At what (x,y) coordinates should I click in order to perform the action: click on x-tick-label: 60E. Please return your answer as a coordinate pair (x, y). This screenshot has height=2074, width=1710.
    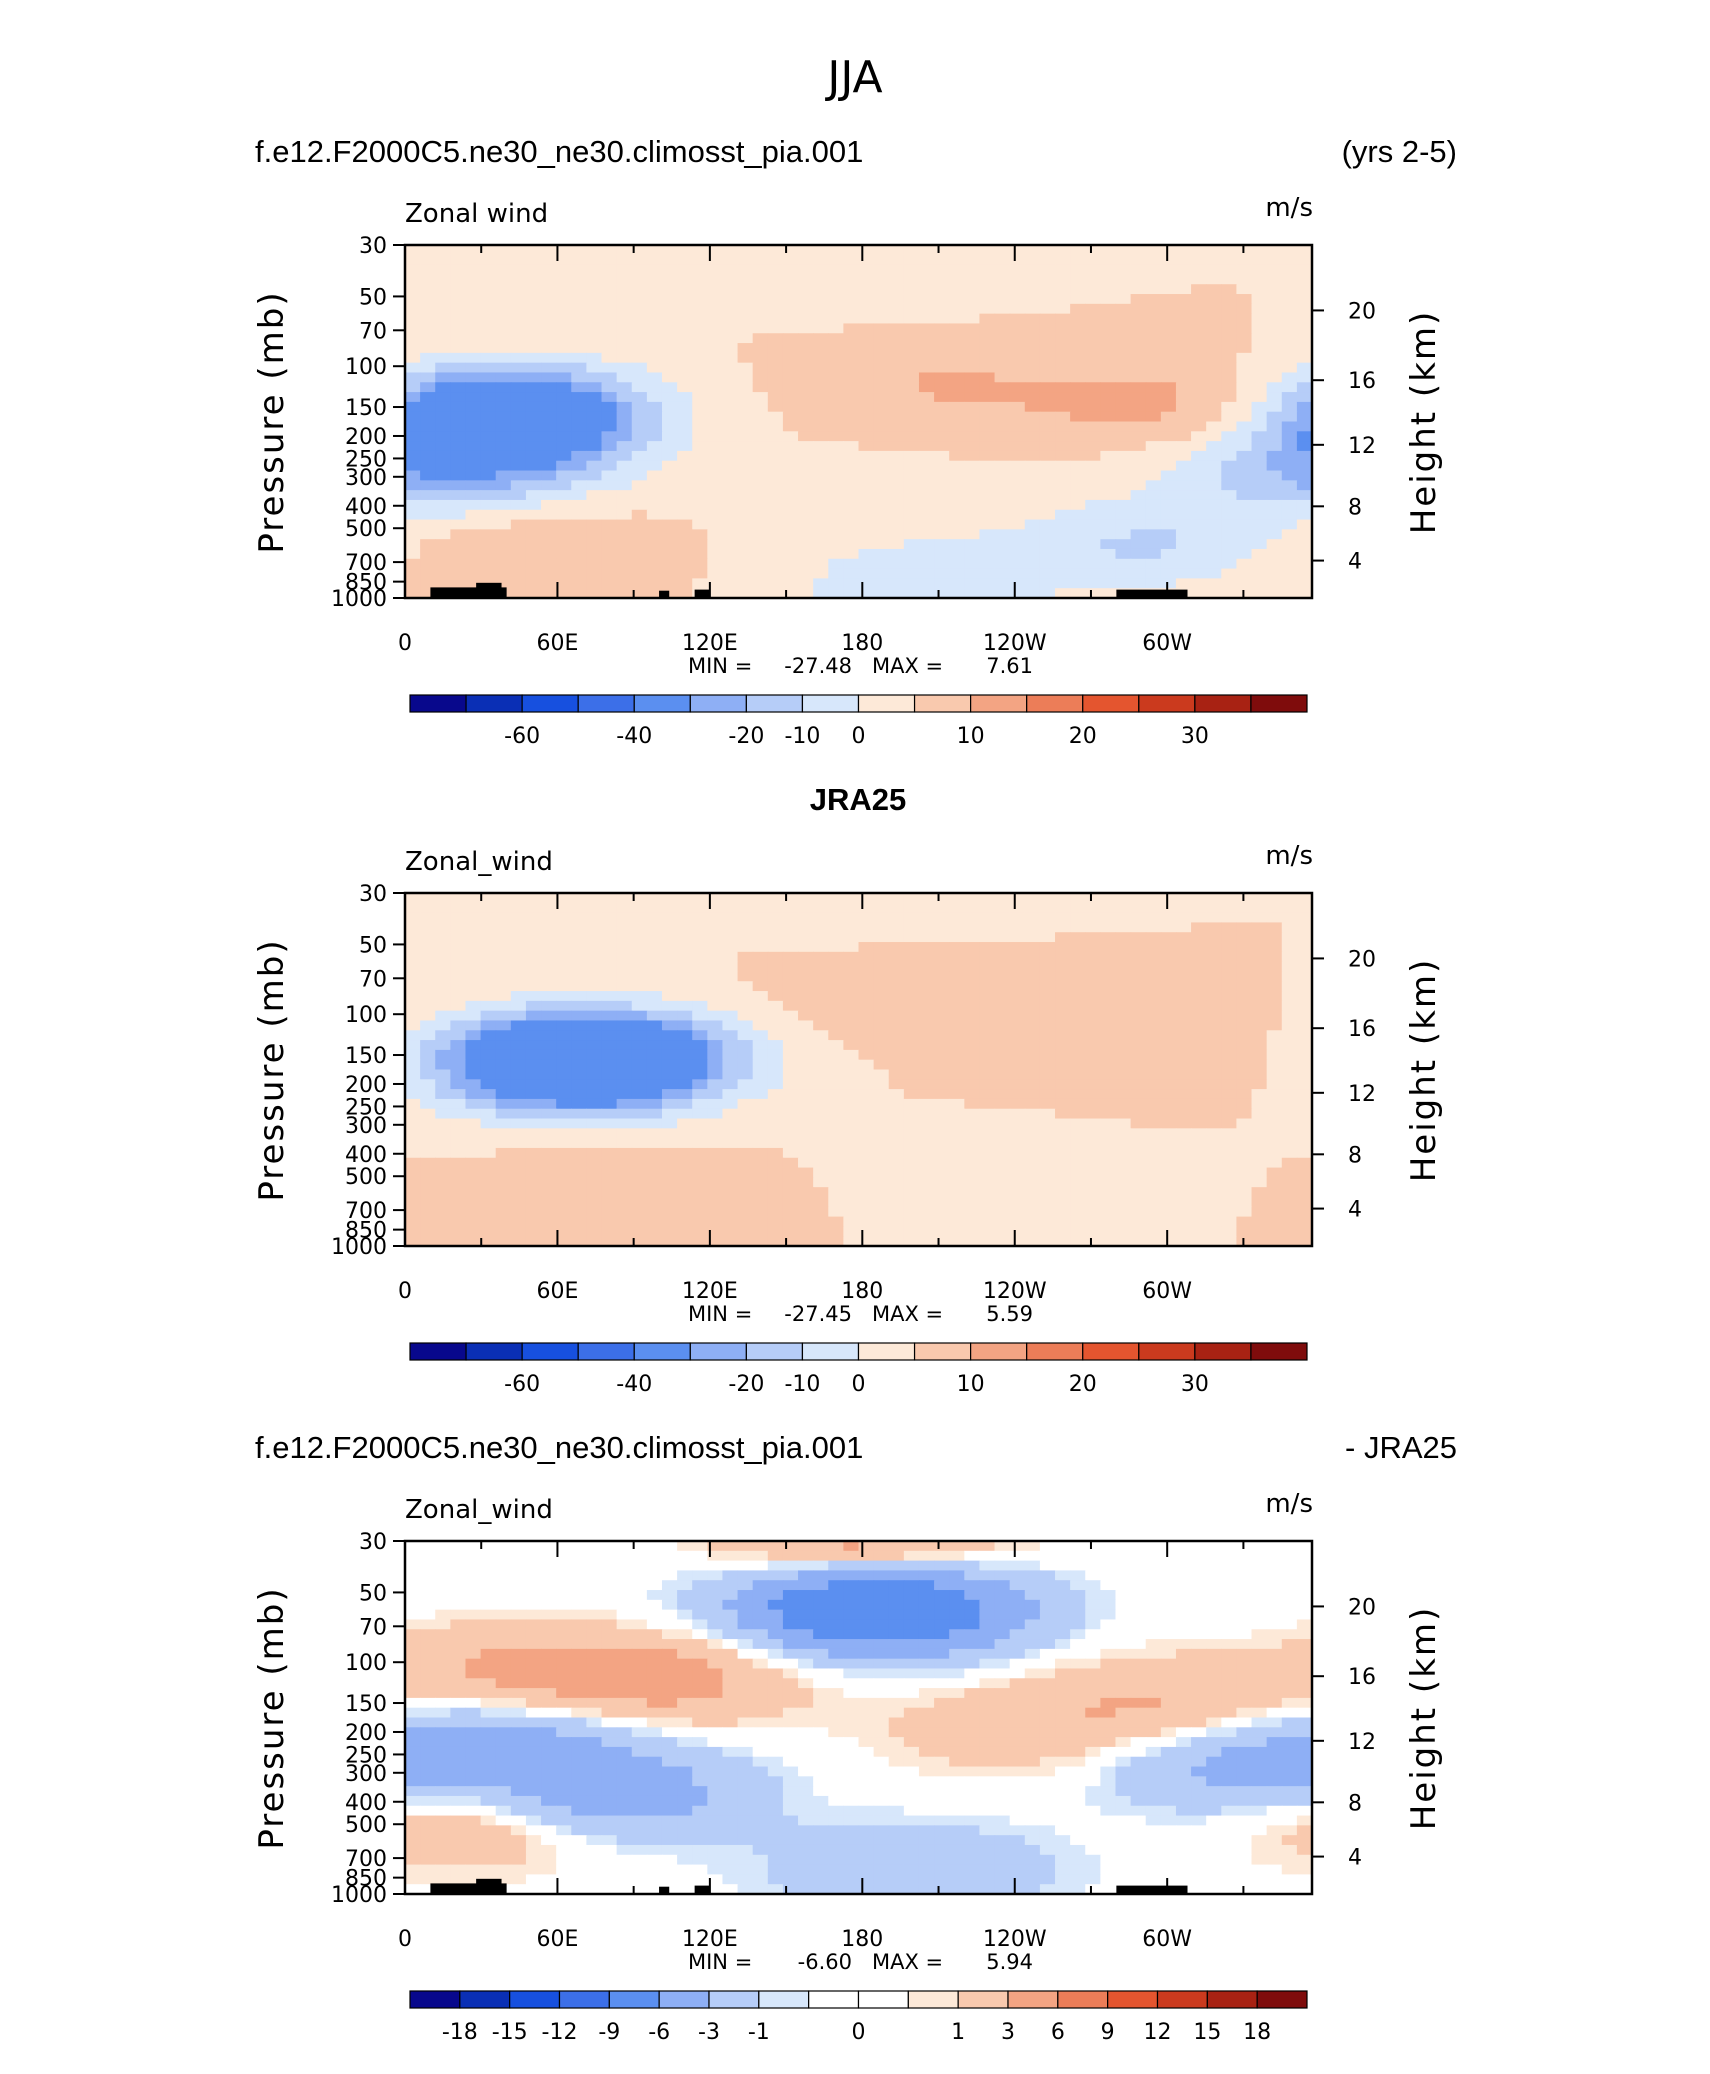
    Looking at the image, I should click on (557, 1291).